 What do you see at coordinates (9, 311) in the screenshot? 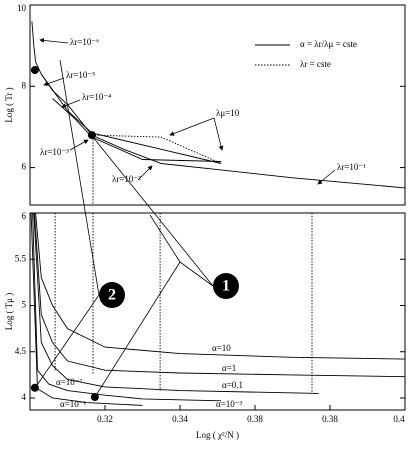
I see `y-axis-title: Log ( Tμ )` at bounding box center [9, 311].